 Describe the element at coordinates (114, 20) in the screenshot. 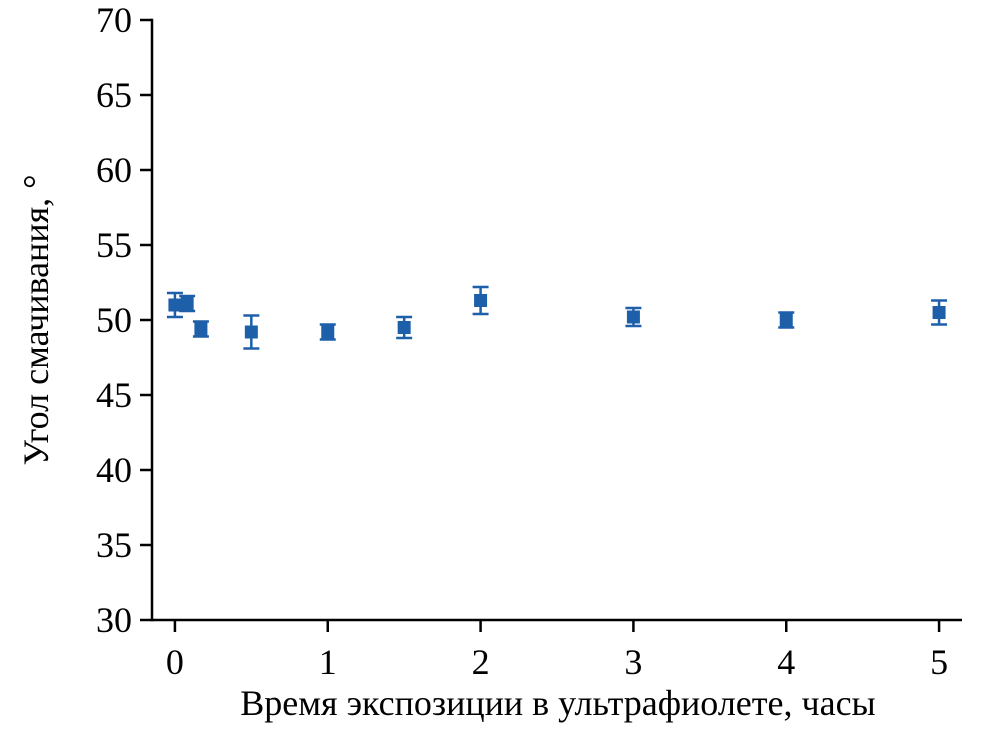

I see `y-tick-label: 70` at that location.